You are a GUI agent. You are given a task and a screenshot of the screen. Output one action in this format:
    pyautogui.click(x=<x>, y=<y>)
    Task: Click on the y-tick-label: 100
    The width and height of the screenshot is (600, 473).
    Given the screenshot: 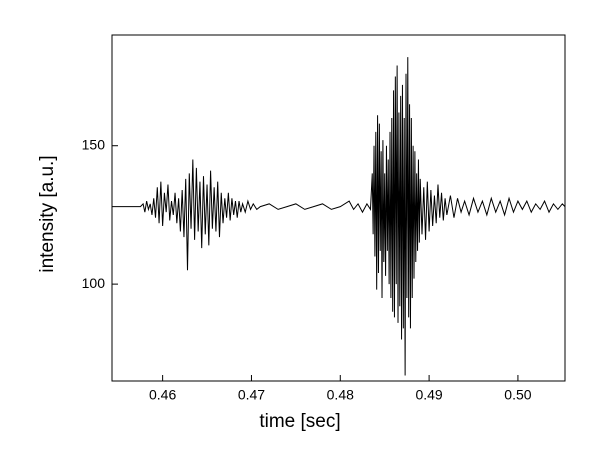 What is the action you would take?
    pyautogui.click(x=94, y=283)
    